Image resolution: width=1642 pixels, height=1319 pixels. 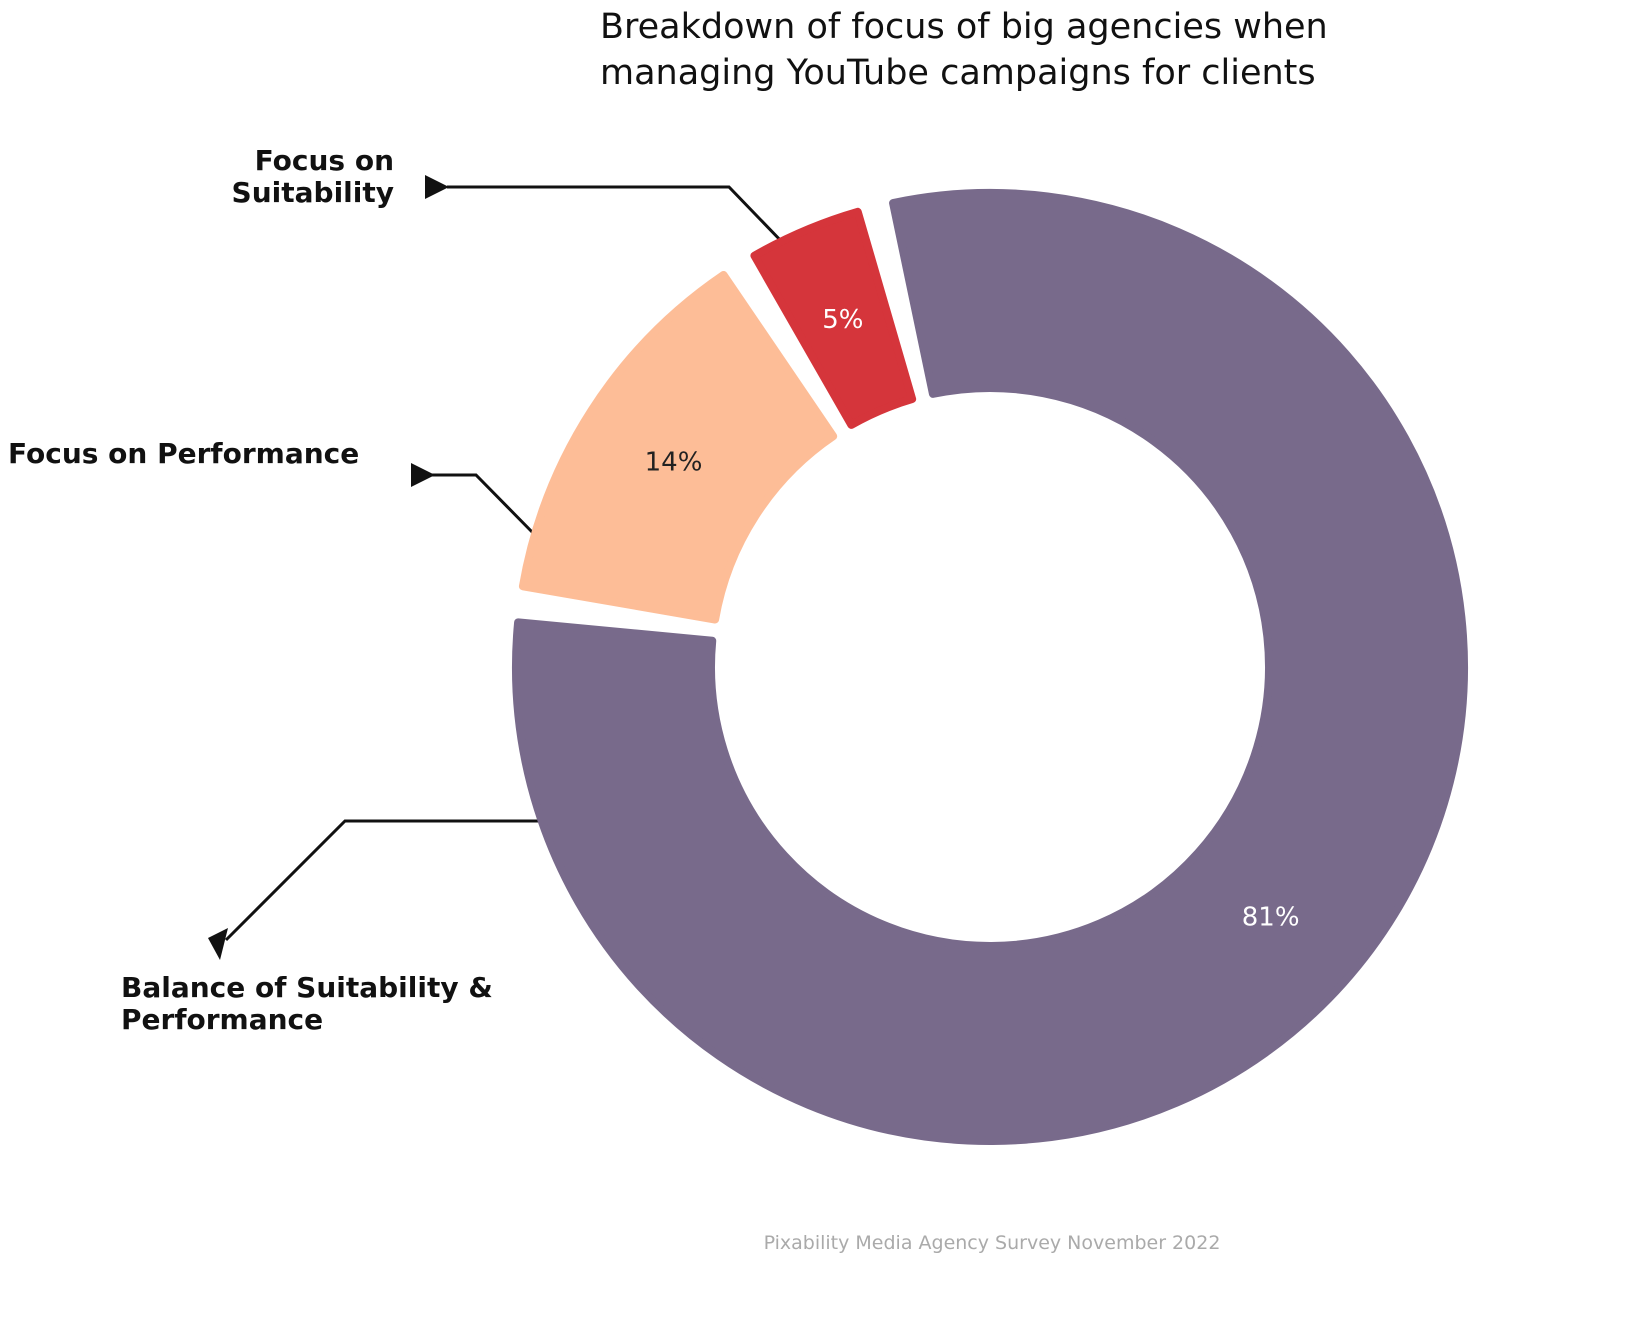 I want to click on value-label: 81%, so click(x=1271, y=917).